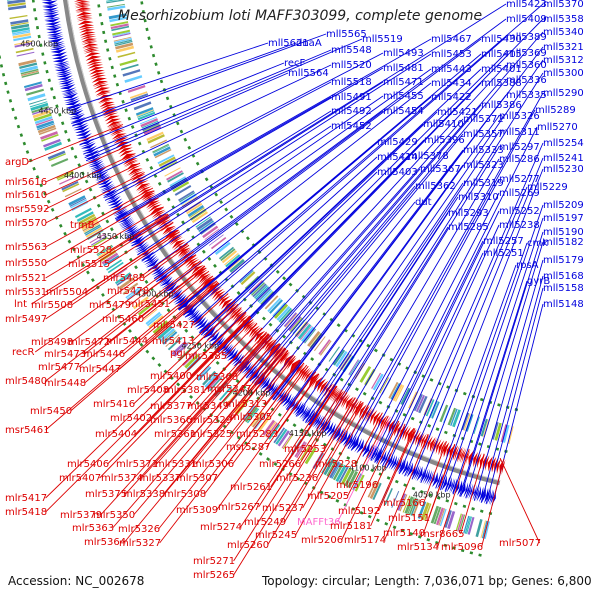 This screenshot has width=600, height=605. What do you see at coordinates (26, 195) in the screenshot?
I see `reverse-gene-label: mlr5610` at bounding box center [26, 195].